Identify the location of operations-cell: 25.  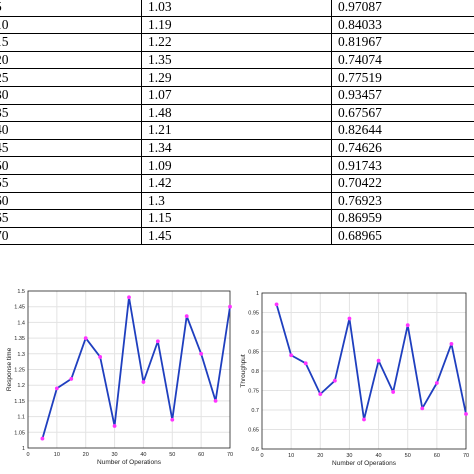
(71, 77).